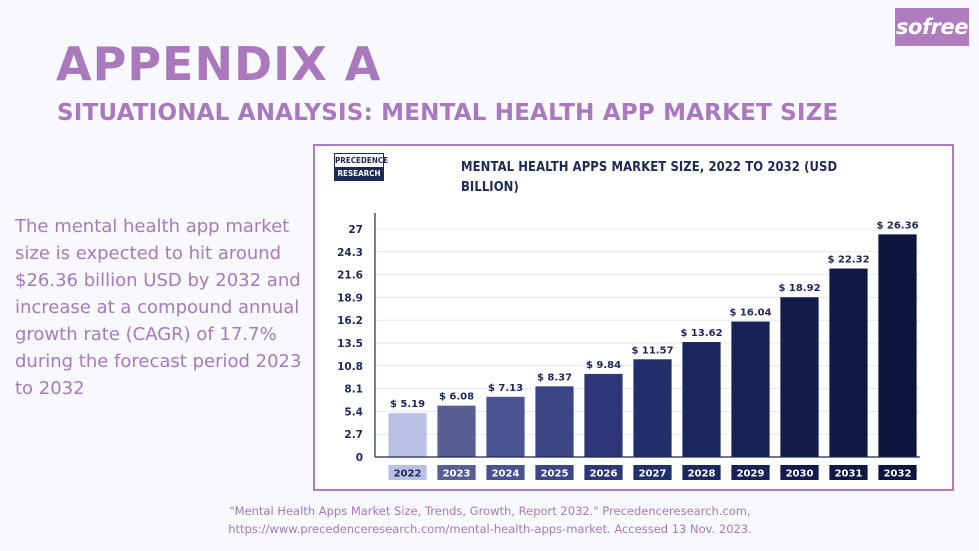 This screenshot has height=551, width=979. What do you see at coordinates (219, 64) in the screenshot?
I see `page-title: APPENDIX A` at bounding box center [219, 64].